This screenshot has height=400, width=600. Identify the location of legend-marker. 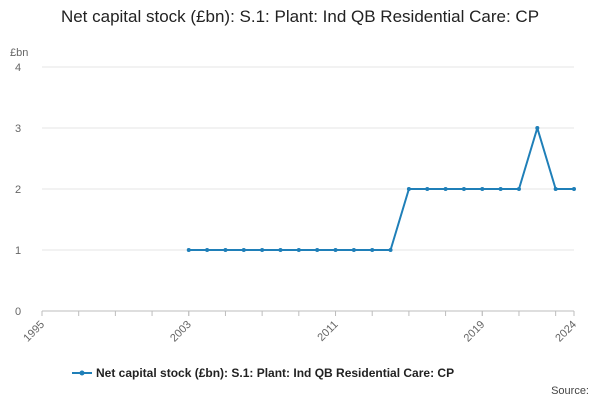
(82, 373).